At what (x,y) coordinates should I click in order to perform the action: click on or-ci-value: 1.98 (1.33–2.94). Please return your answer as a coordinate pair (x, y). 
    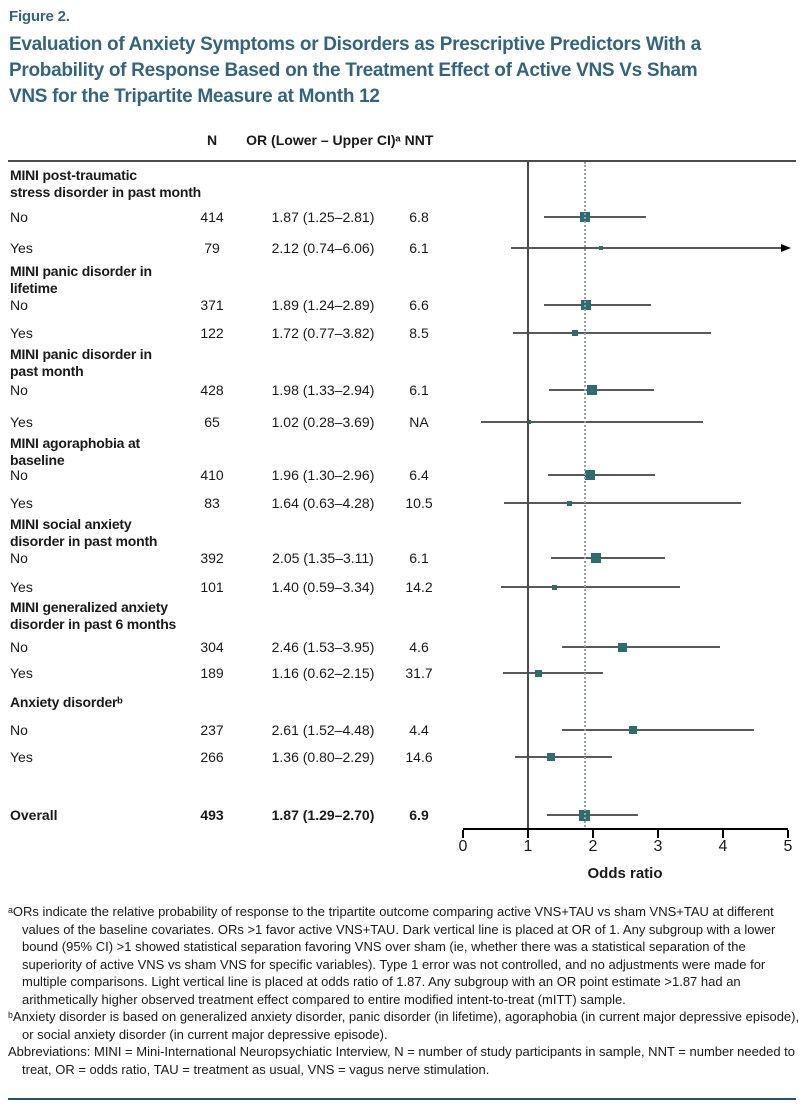
    Looking at the image, I should click on (323, 390).